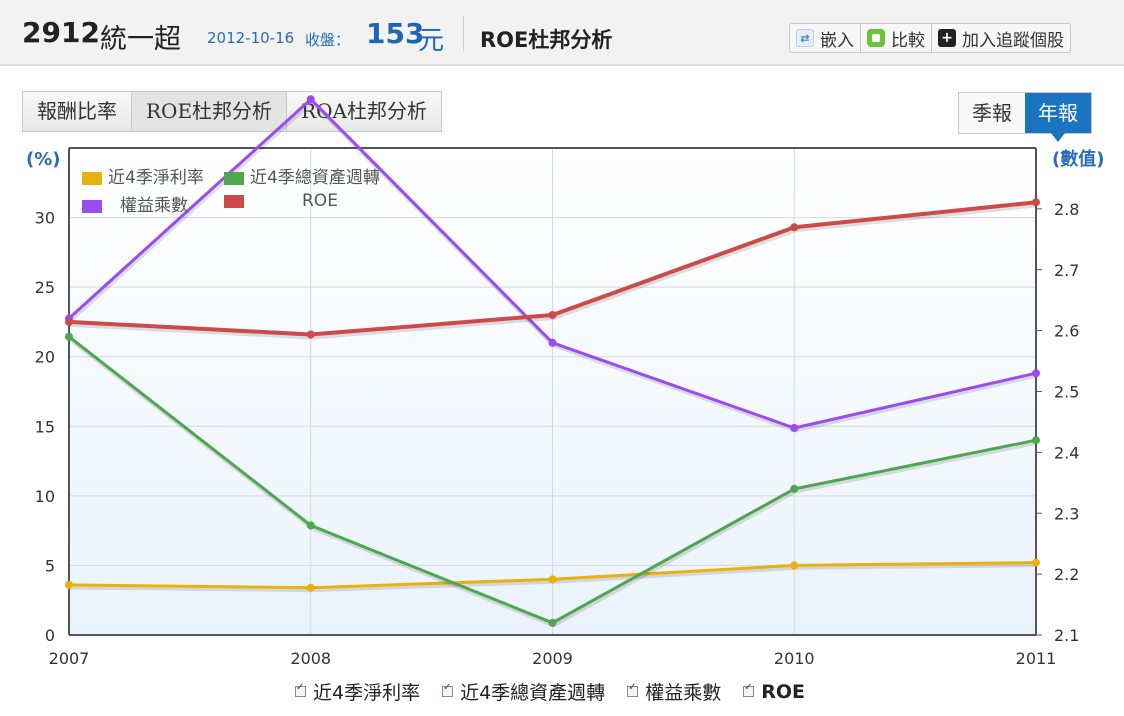 This screenshot has width=1124, height=716. I want to click on plus-icon: +, so click(947, 38).